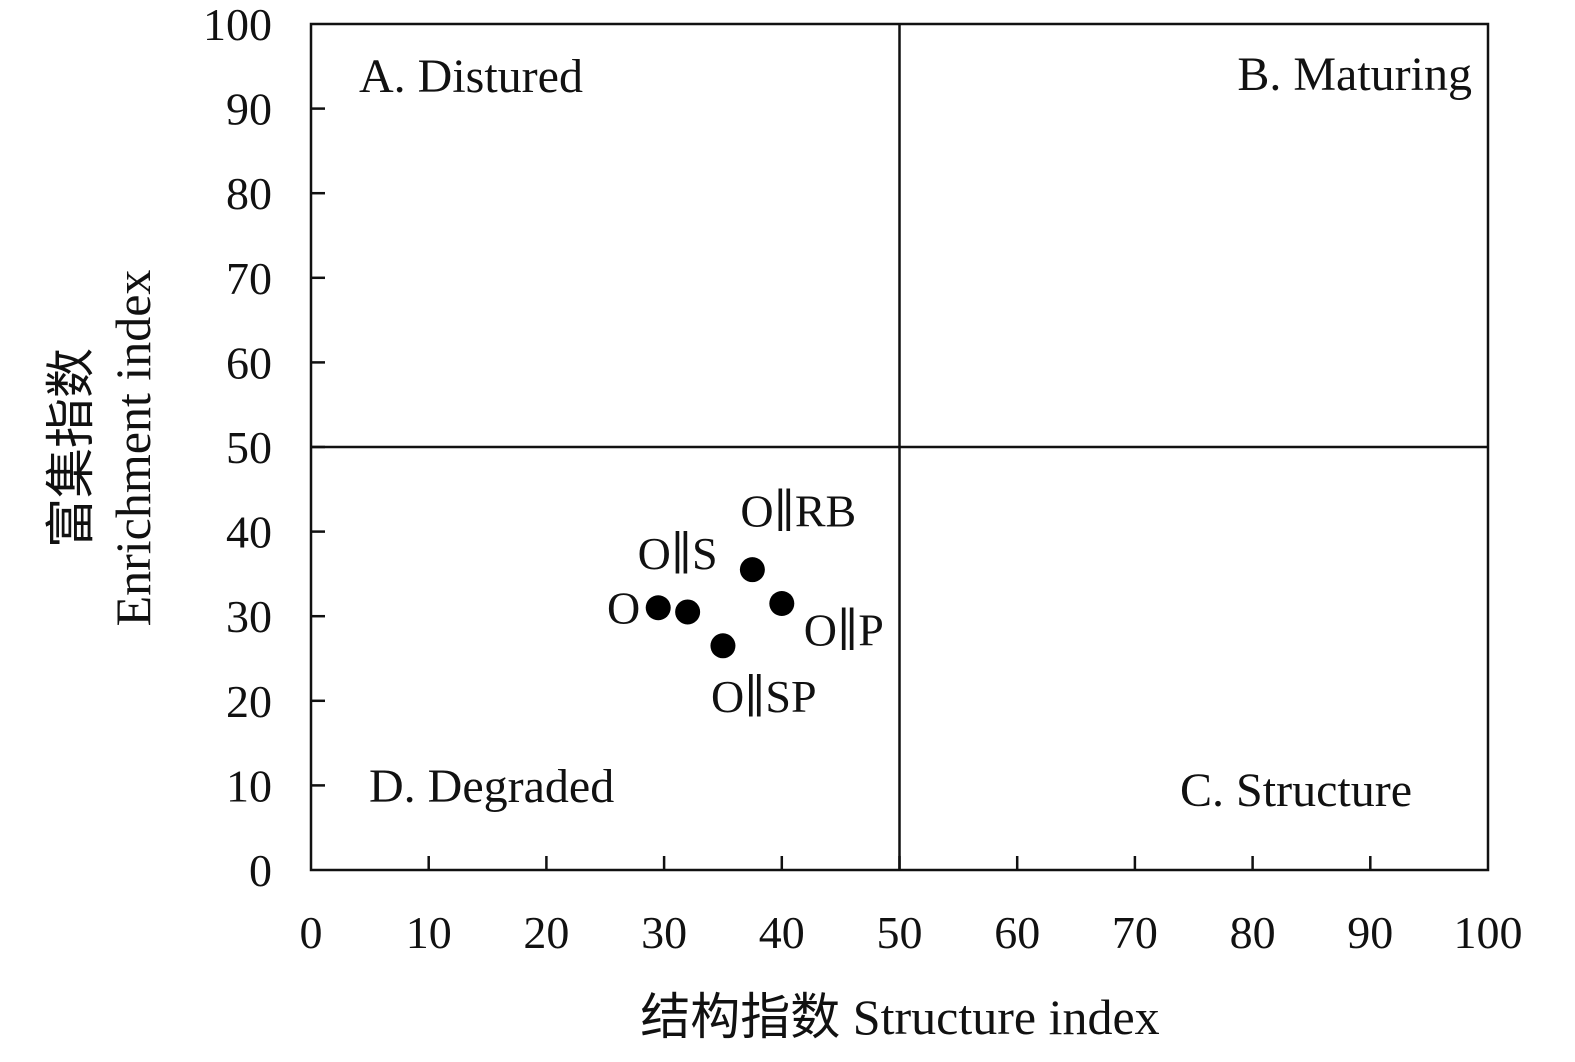 The height and width of the screenshot is (1062, 1575). I want to click on y-tick-label: 30, so click(249, 616).